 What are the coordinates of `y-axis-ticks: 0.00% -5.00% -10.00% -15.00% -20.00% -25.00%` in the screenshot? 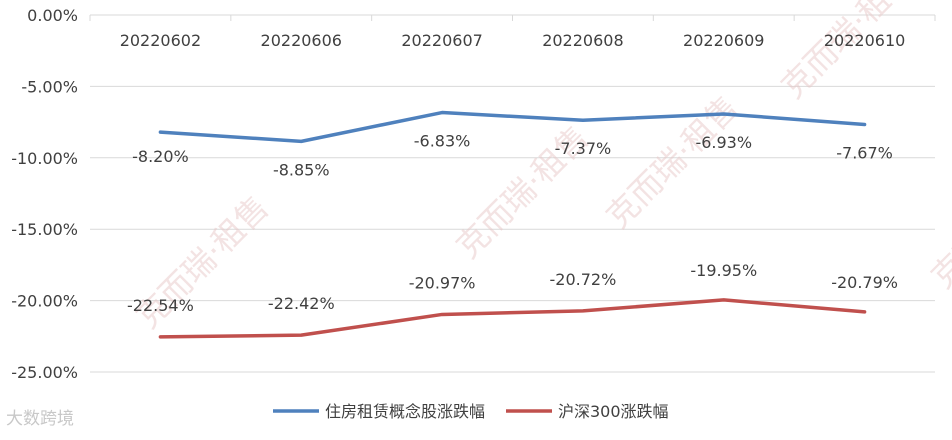 It's located at (44, 194).